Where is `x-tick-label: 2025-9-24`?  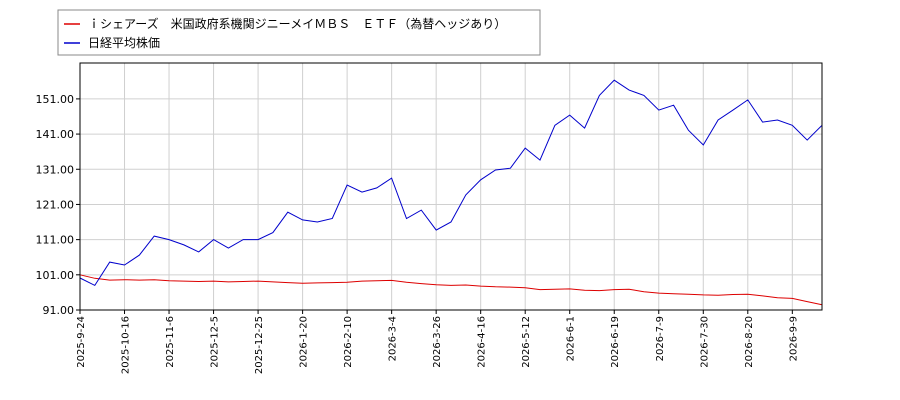
x-tick-label: 2025-9-24 is located at coordinates (81, 342).